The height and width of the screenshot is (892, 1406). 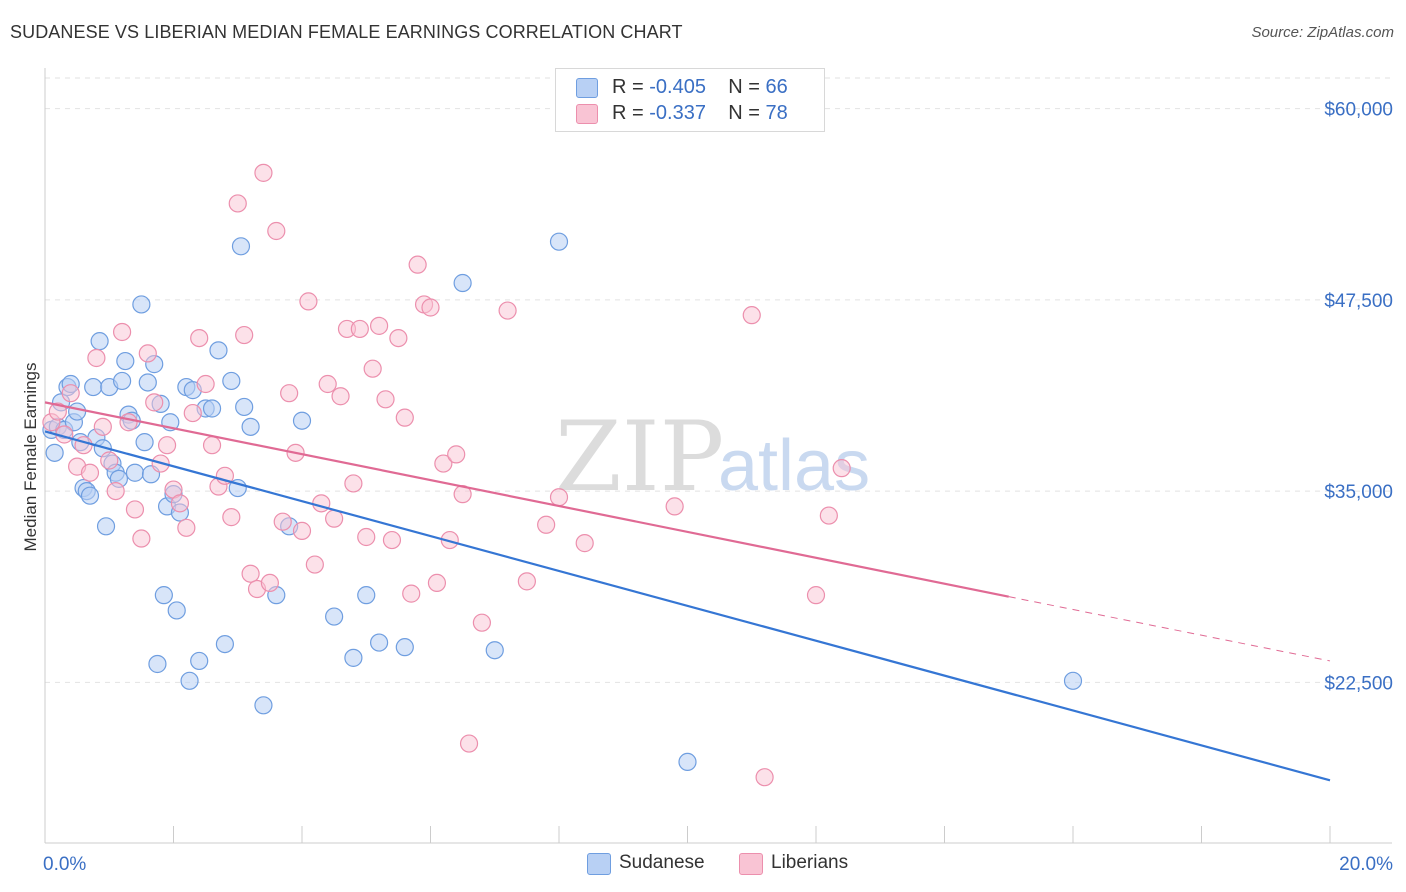 What do you see at coordinates (690, 100) in the screenshot?
I see `stats-legend: R = -0.405 N = 66 R = -0.337 N = 78` at bounding box center [690, 100].